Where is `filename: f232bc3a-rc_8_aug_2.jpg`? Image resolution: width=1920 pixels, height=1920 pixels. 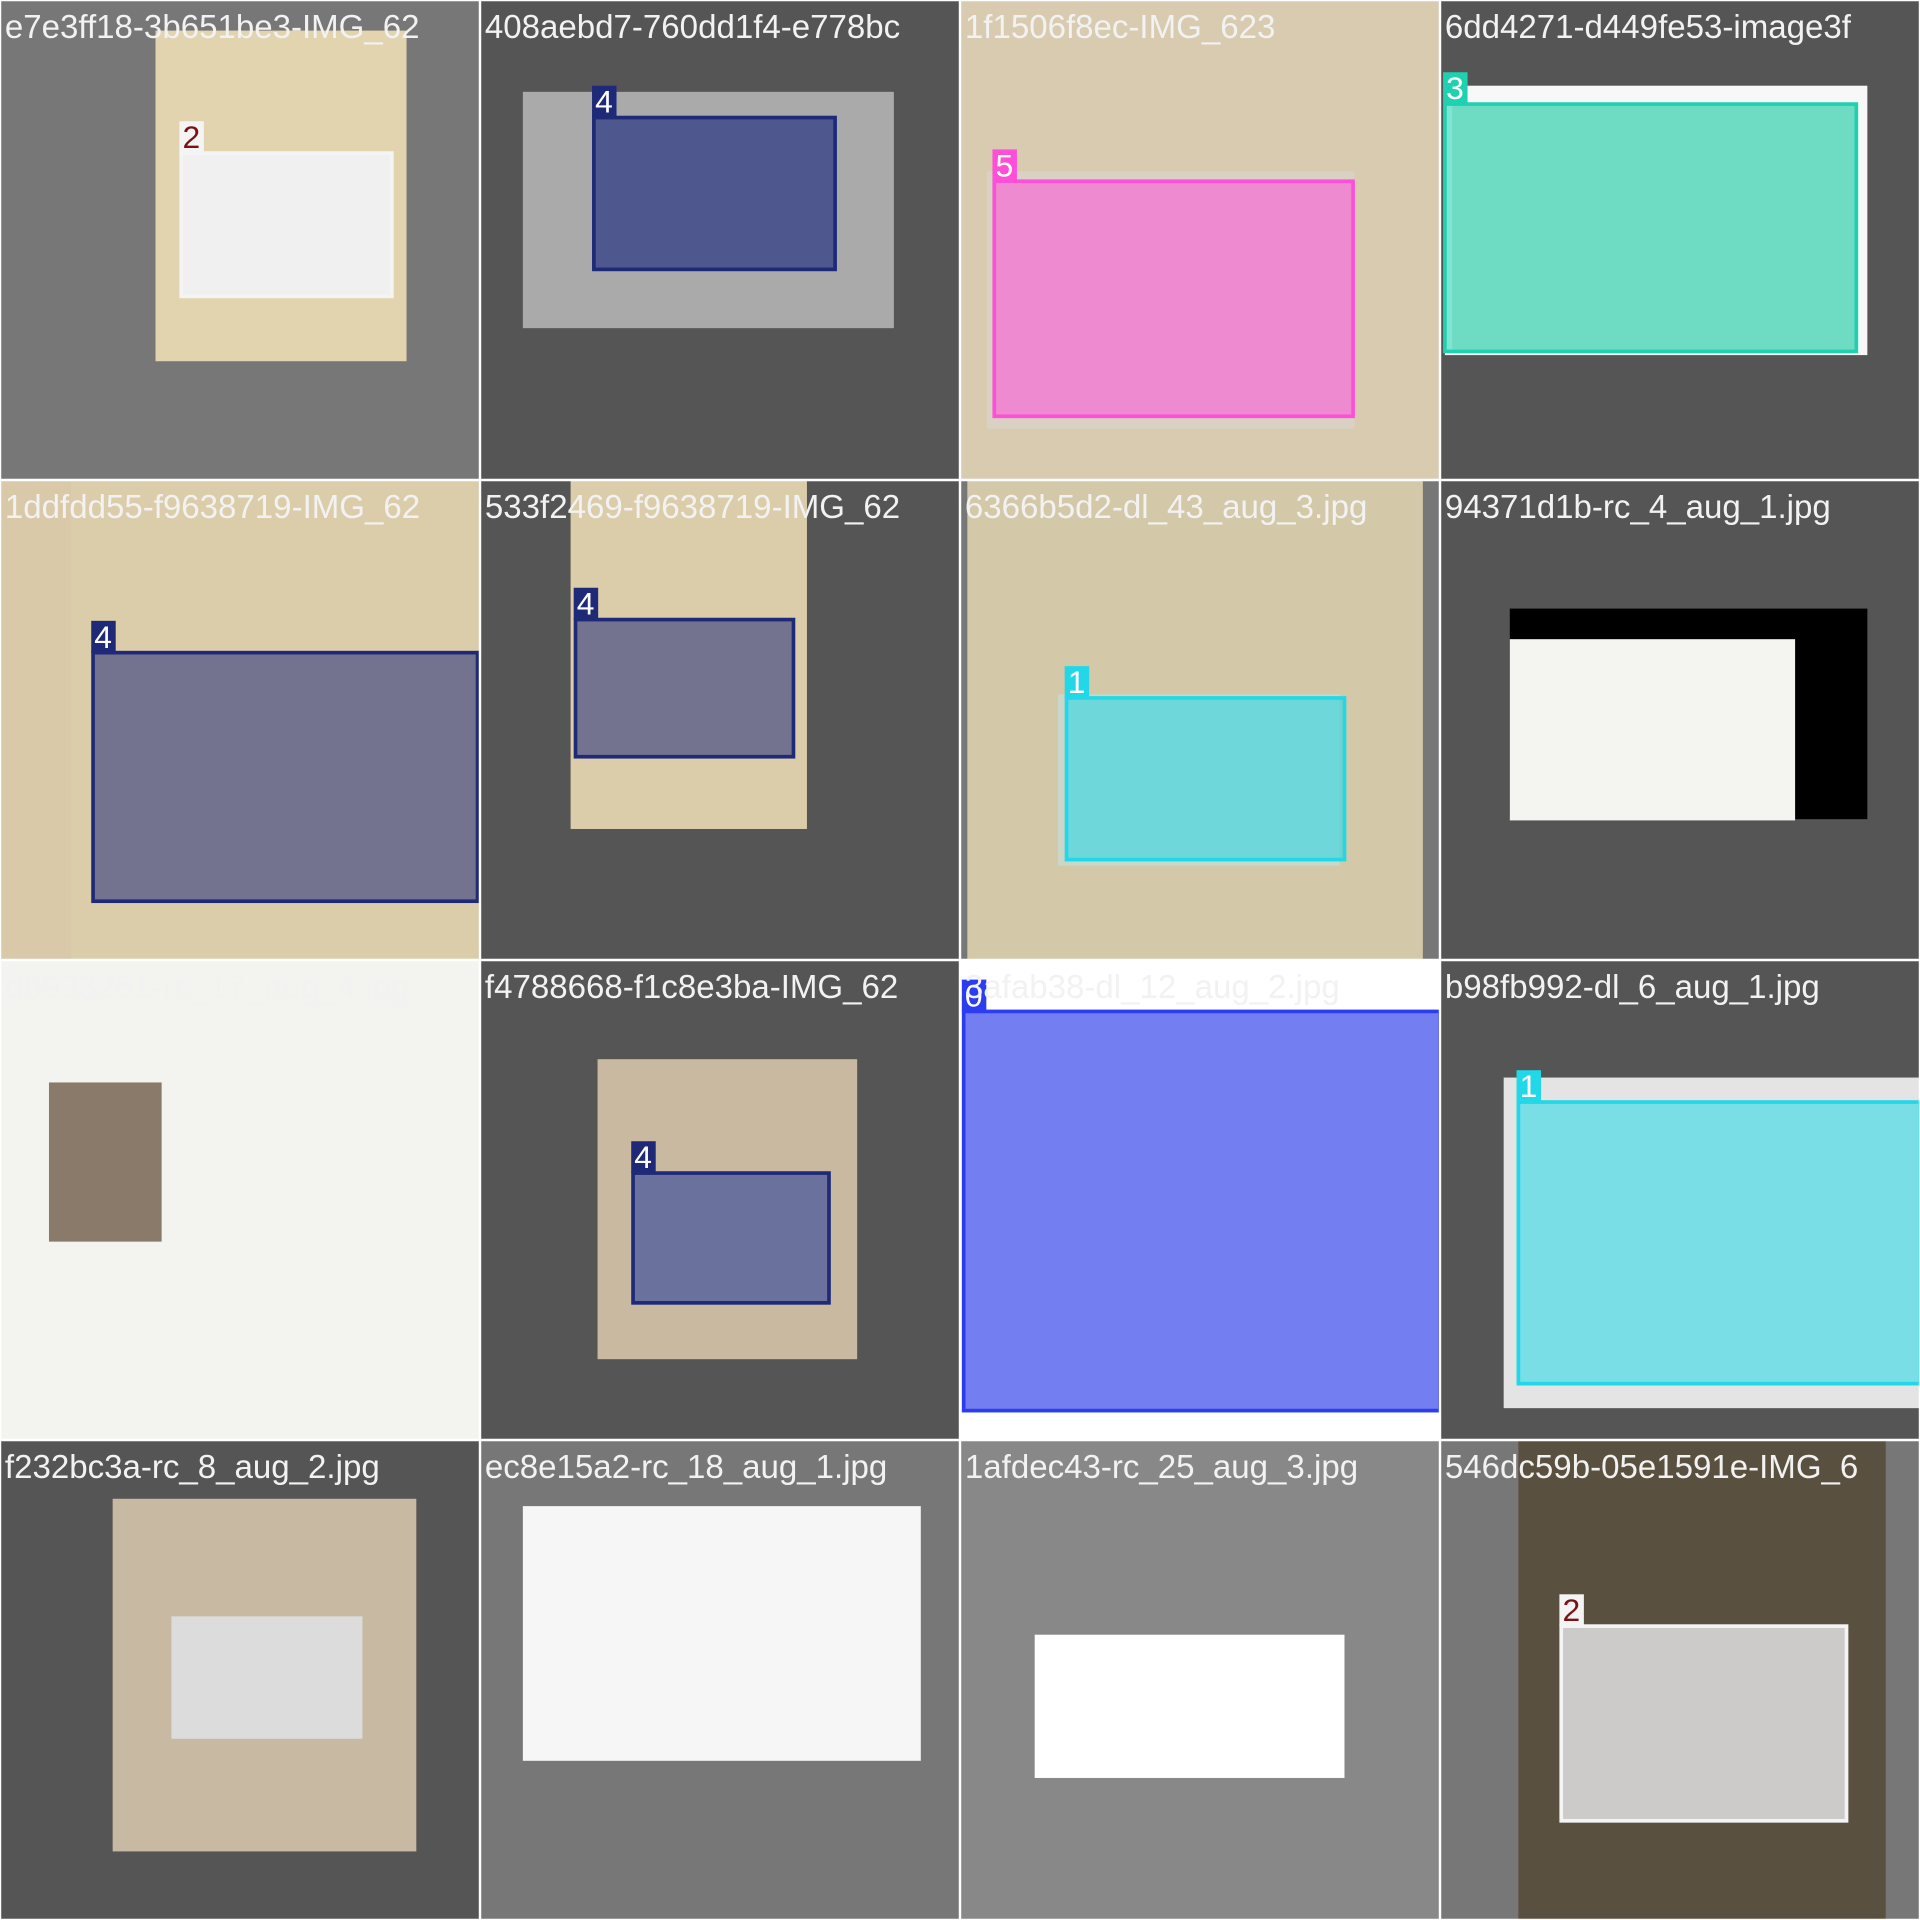
filename: f232bc3a-rc_8_aug_2.jpg is located at coordinates (192, 1467).